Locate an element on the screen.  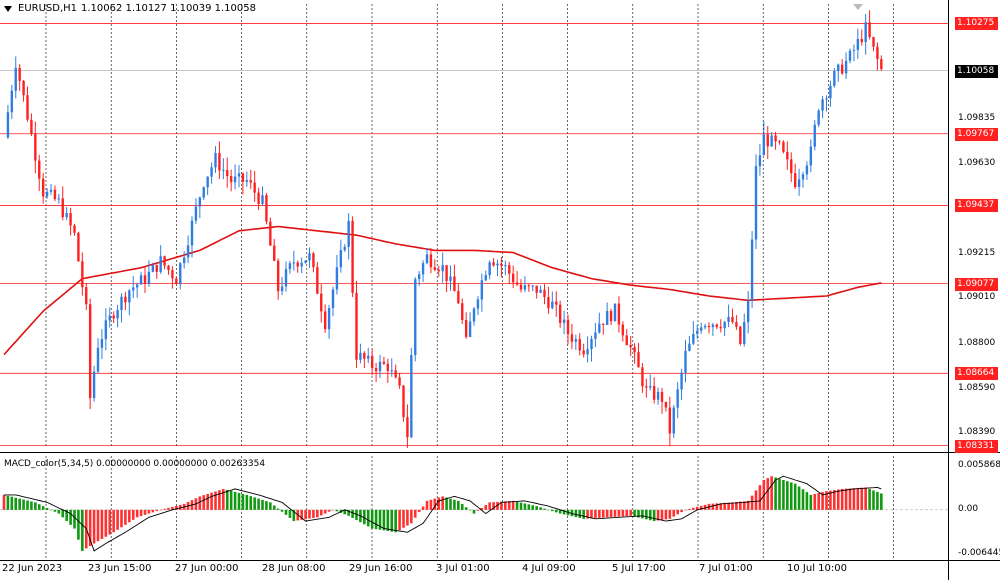
time-tick-label: 4 Jul 09:00 is located at coordinates (549, 568).